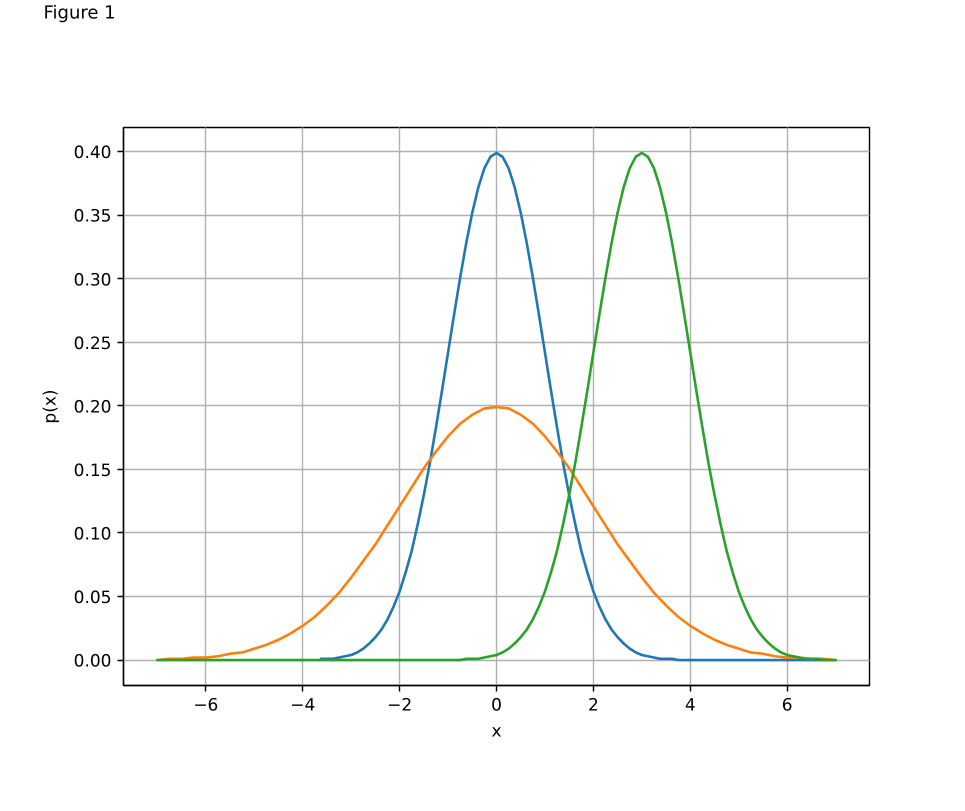 Image resolution: width=965 pixels, height=811 pixels. Describe the element at coordinates (690, 706) in the screenshot. I see `x-tick-label: 4` at that location.